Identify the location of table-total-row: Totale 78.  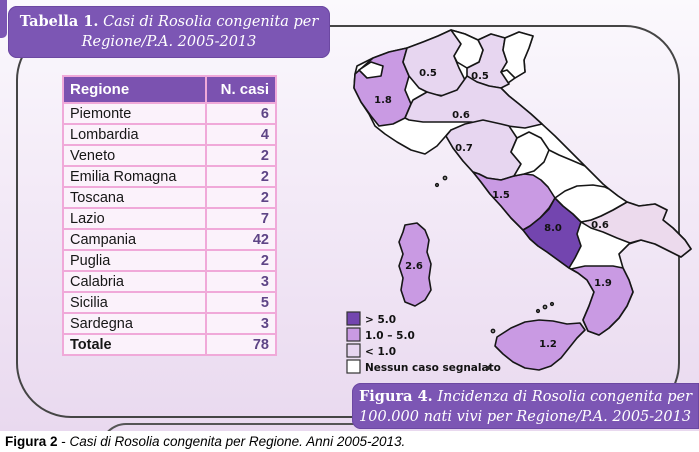
(169, 344).